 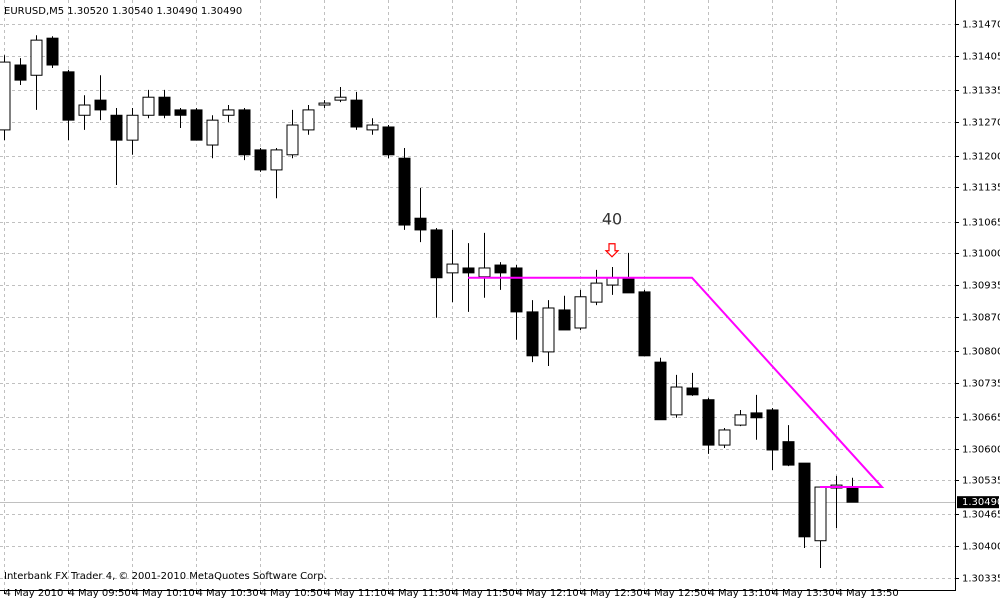 What do you see at coordinates (981, 123) in the screenshot?
I see `y-tick-label: 1.31270` at bounding box center [981, 123].